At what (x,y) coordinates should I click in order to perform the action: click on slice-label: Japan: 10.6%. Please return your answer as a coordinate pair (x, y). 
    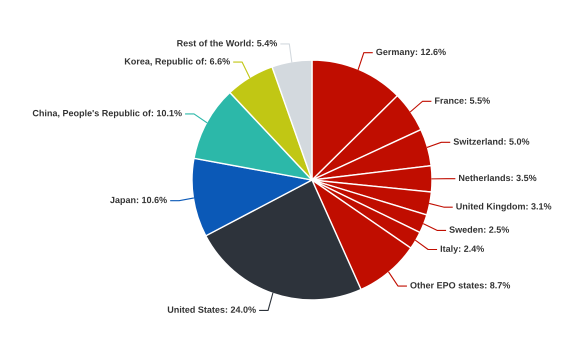
    Looking at the image, I should click on (138, 200).